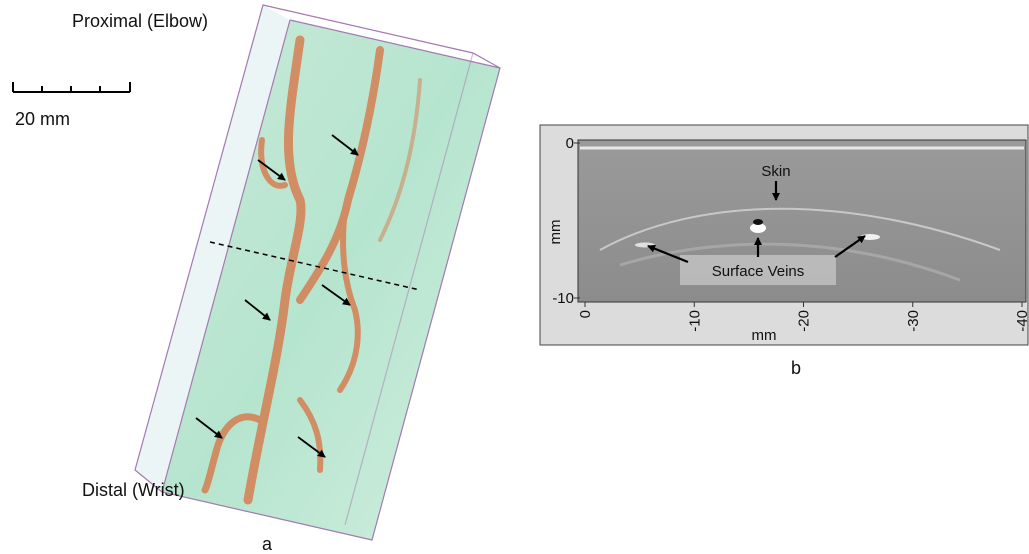  What do you see at coordinates (585, 314) in the screenshot?
I see `x-tick-label: 0` at bounding box center [585, 314].